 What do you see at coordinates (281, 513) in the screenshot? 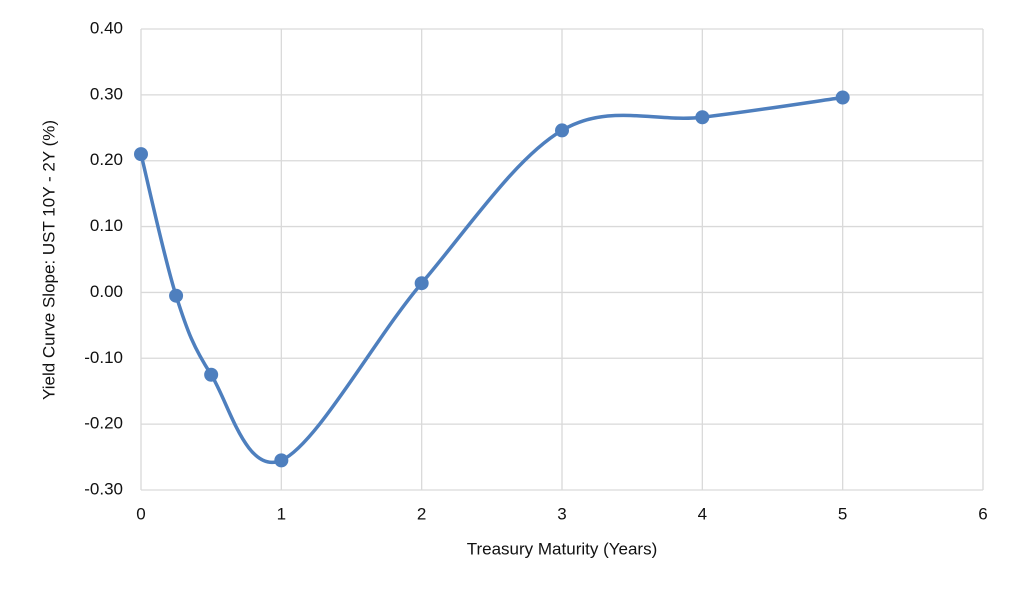
I see `x-tick-label: 1` at bounding box center [281, 513].